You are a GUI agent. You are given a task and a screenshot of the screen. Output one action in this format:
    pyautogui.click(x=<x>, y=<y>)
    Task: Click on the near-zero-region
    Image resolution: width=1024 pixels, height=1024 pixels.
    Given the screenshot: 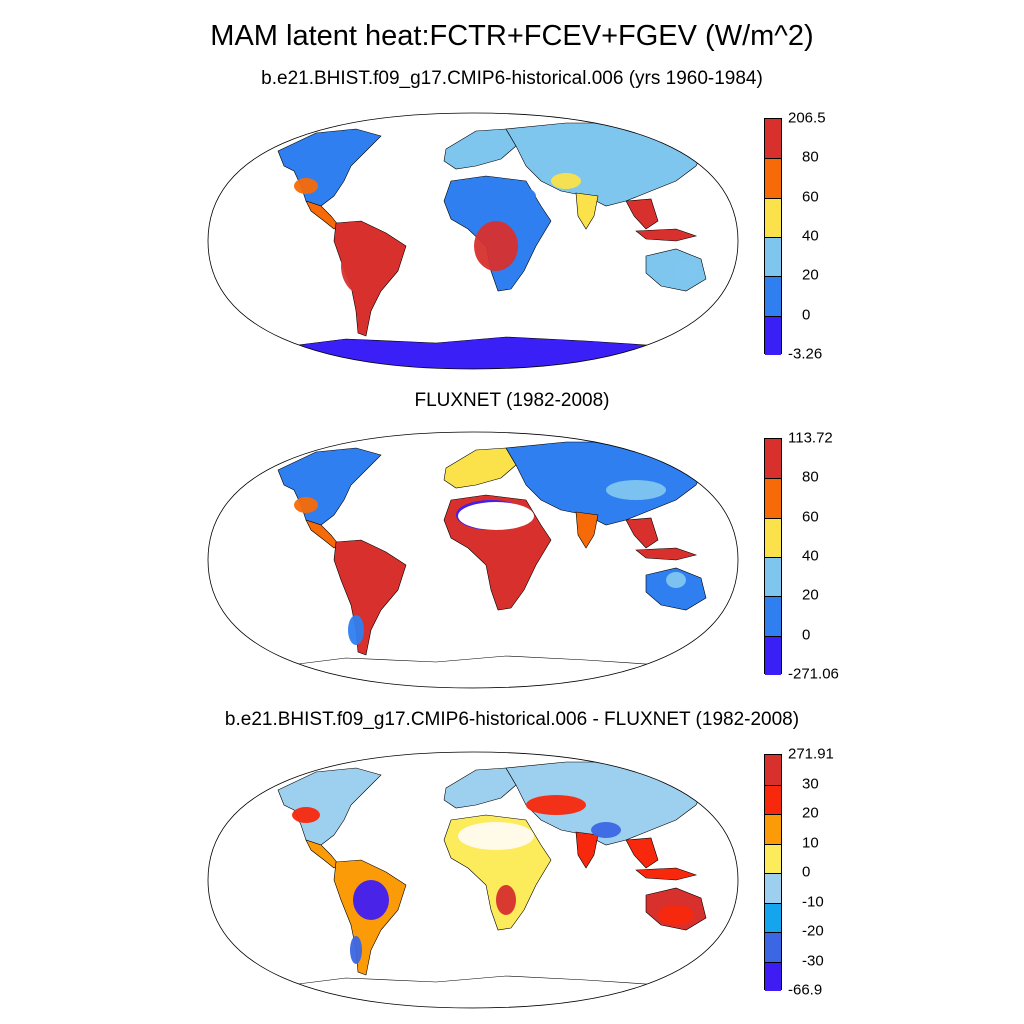 What is the action you would take?
    pyautogui.click(x=496, y=836)
    